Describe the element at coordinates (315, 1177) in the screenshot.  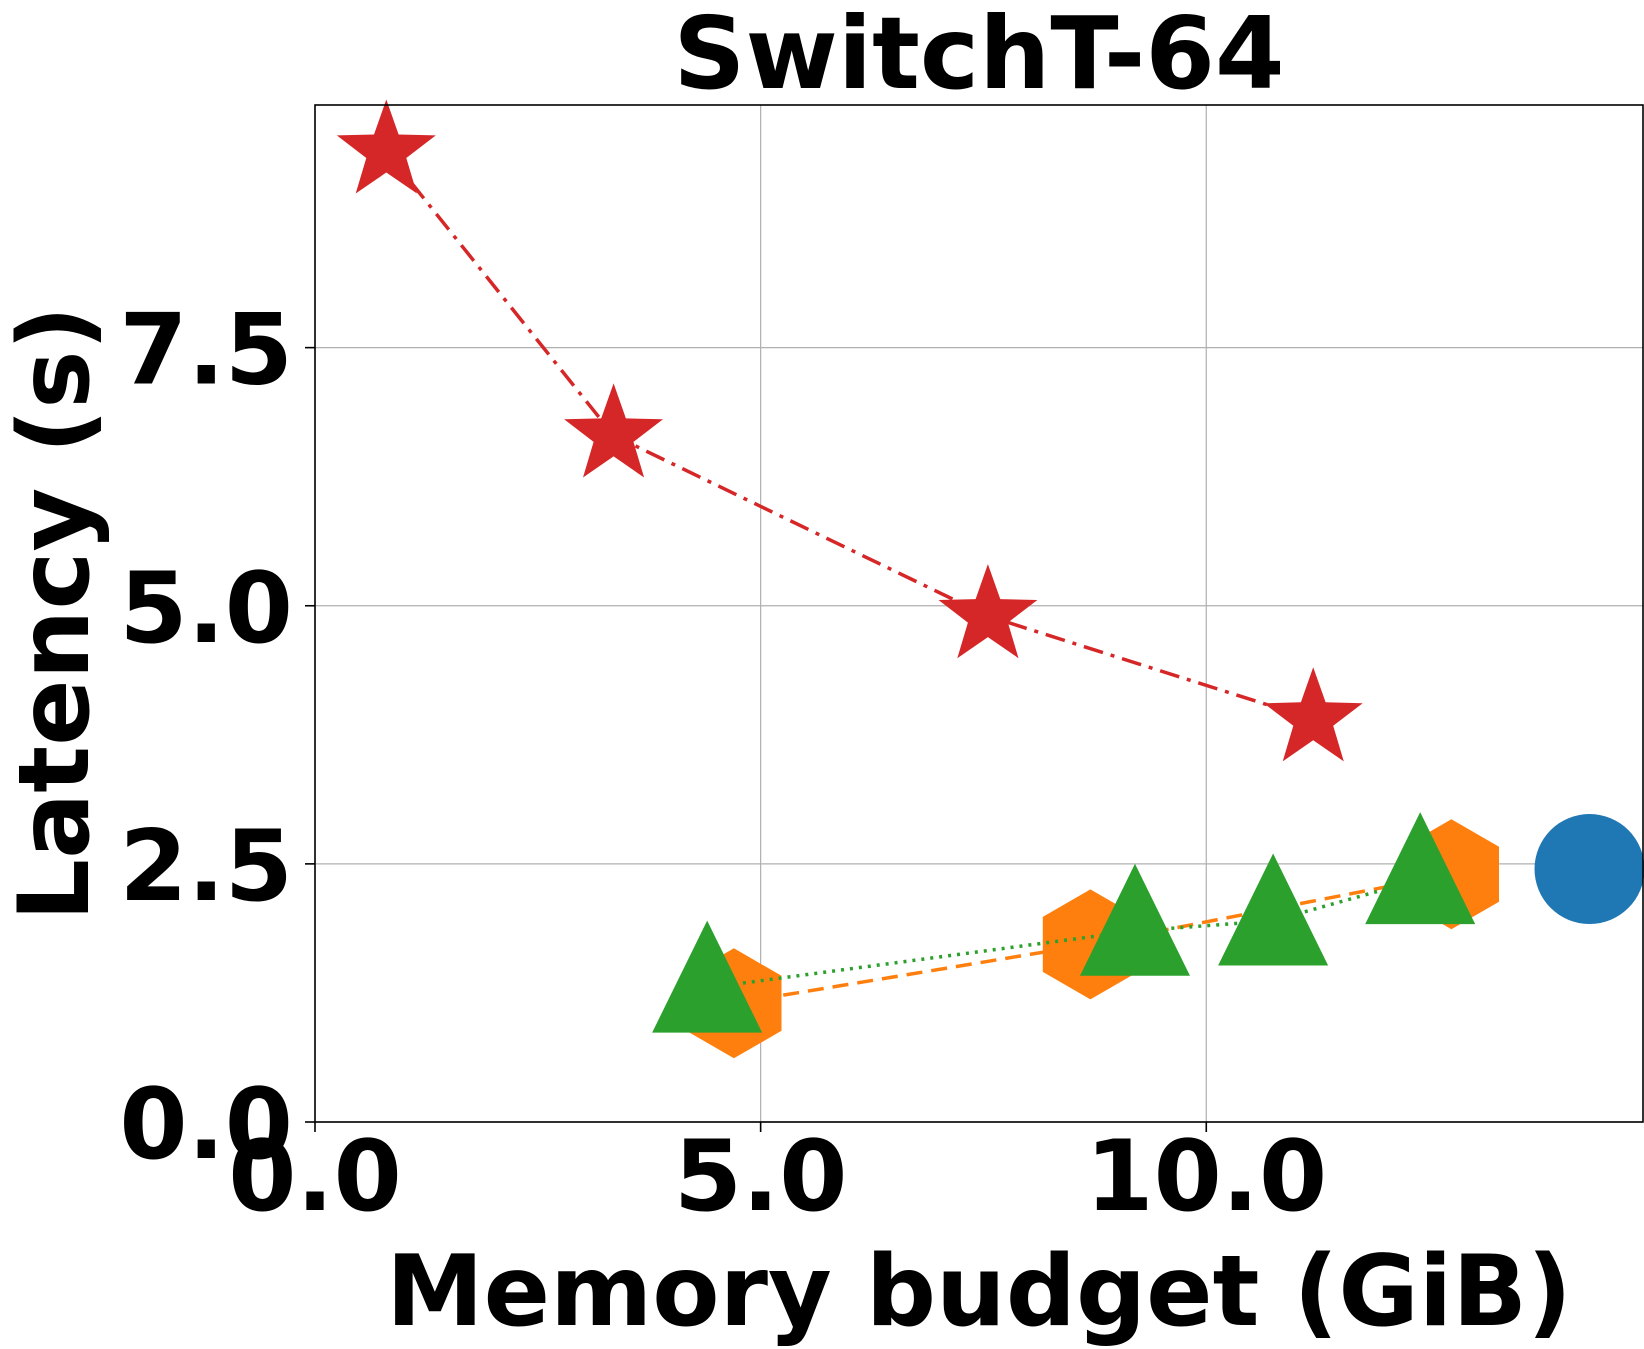
I see `x-tick-label: 0.0` at that location.